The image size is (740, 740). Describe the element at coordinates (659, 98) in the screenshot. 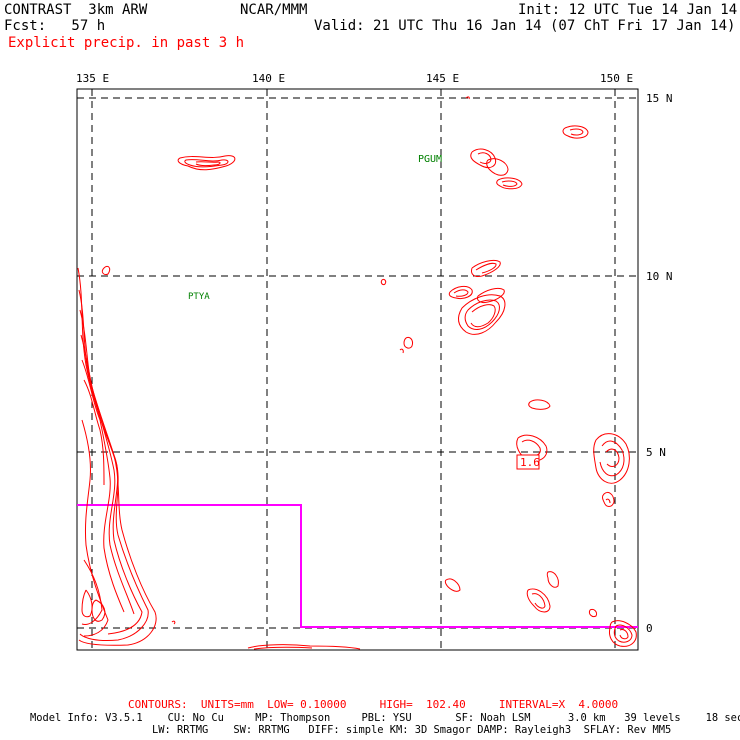

I see `lat-label-15: 15 N` at that location.